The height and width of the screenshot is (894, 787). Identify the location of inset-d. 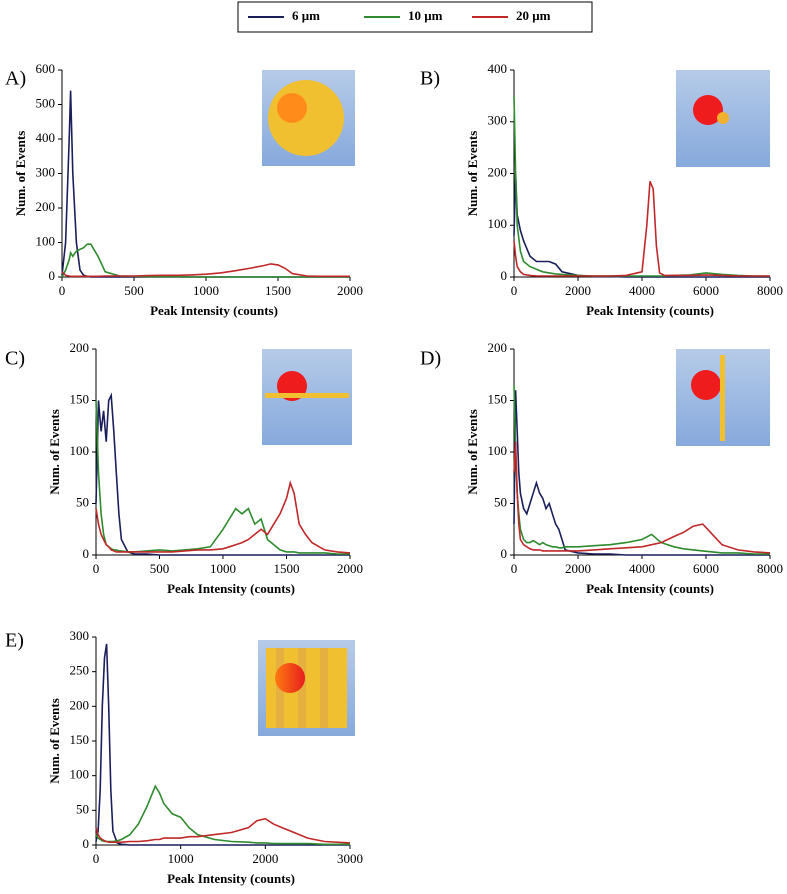
(723, 397).